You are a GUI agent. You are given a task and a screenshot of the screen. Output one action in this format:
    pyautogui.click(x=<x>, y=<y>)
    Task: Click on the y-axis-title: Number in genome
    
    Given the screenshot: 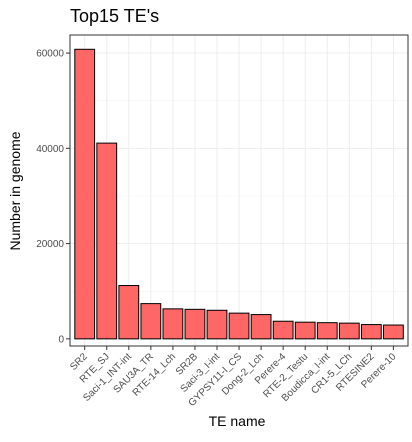 What is the action you would take?
    pyautogui.click(x=15, y=190)
    